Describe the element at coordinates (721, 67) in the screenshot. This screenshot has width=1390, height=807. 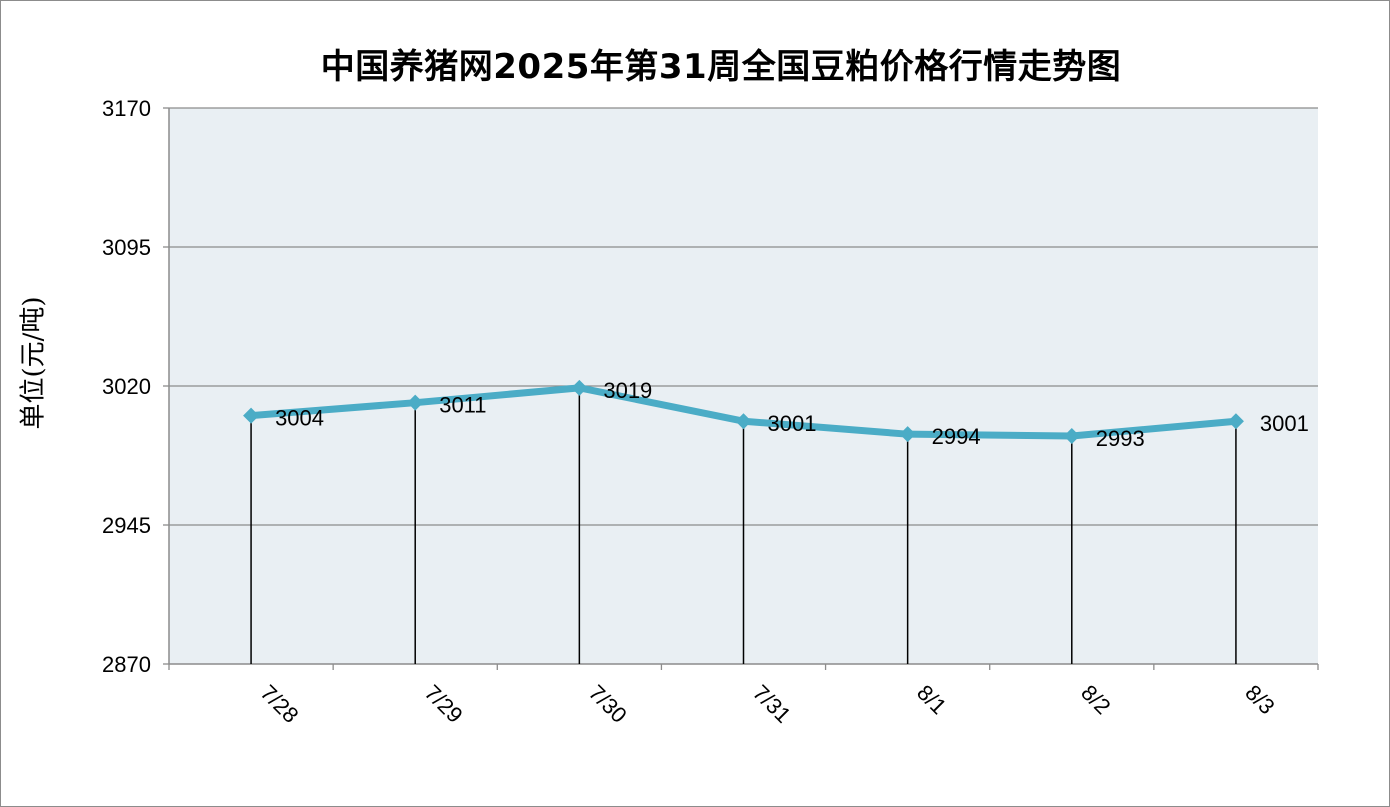
I see `chart-title: 中国养猪网2025年第31周全国豆粕价格行情走势图` at that location.